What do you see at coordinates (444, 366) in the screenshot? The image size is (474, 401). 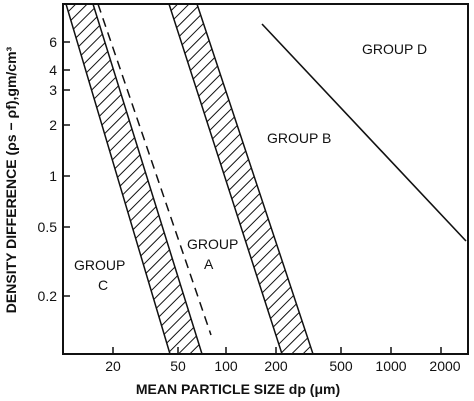 I see `x-tick-label: 2000` at bounding box center [444, 366].